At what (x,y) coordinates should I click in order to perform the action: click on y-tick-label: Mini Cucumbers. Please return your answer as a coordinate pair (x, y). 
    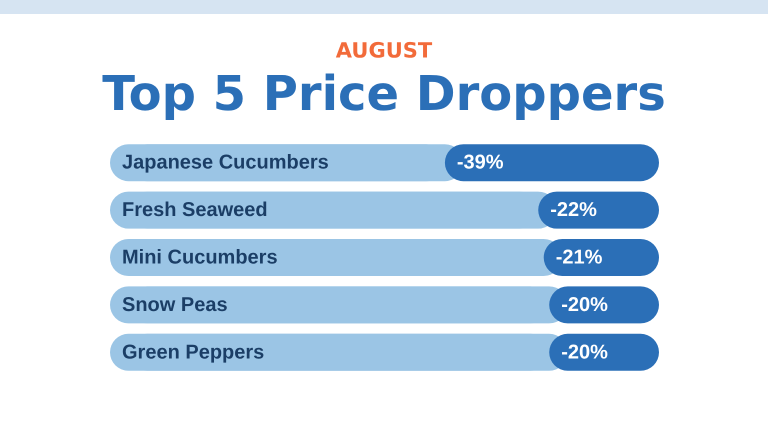
    Looking at the image, I should click on (200, 257).